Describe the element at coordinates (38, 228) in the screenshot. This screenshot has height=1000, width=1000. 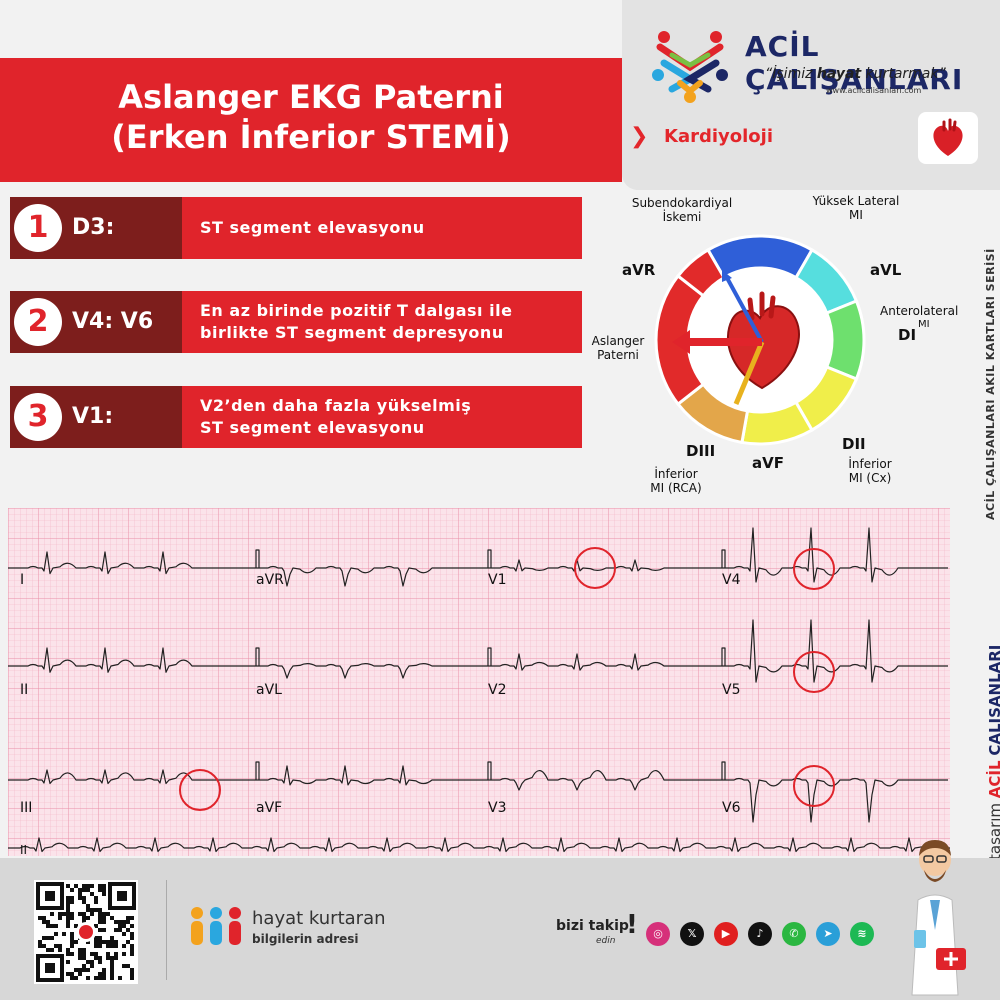
I see `criterion-number: 1` at that location.